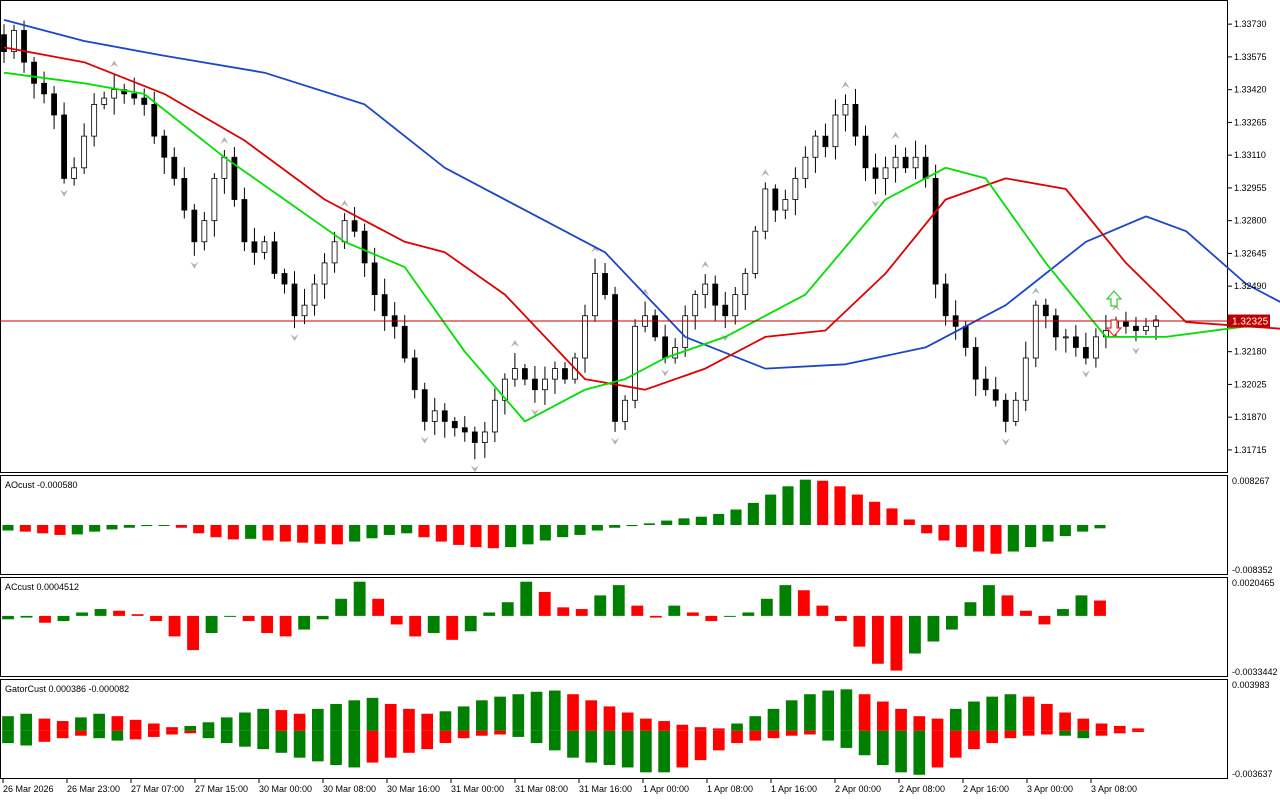 The width and height of the screenshot is (1280, 800). What do you see at coordinates (666, 789) in the screenshot?
I see `time-tick-label: 1 Apr 00:00` at bounding box center [666, 789].